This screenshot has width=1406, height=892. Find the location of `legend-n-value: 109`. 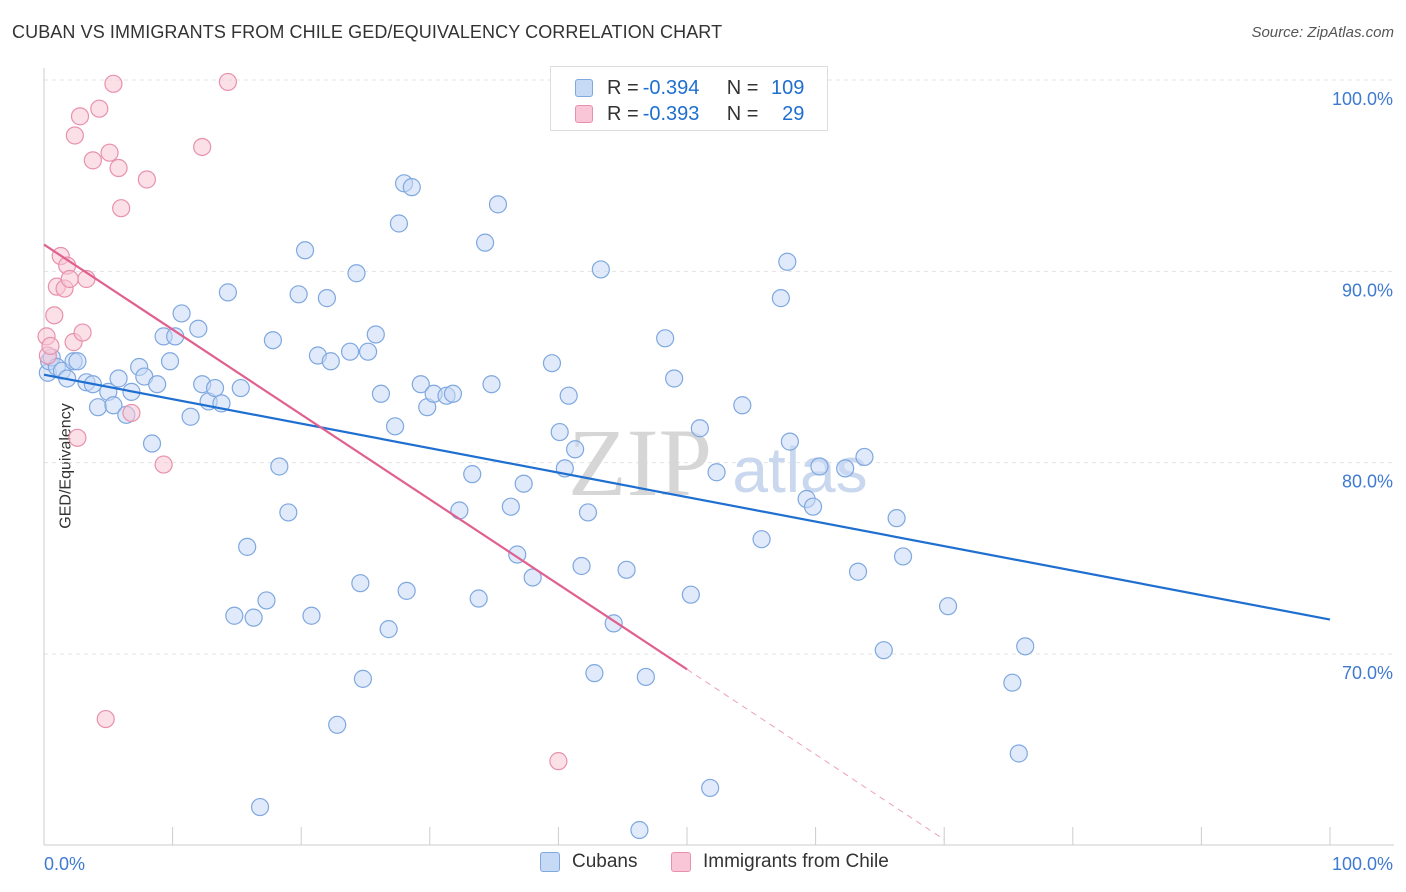

legend-n-value: 109 is located at coordinates (788, 87).